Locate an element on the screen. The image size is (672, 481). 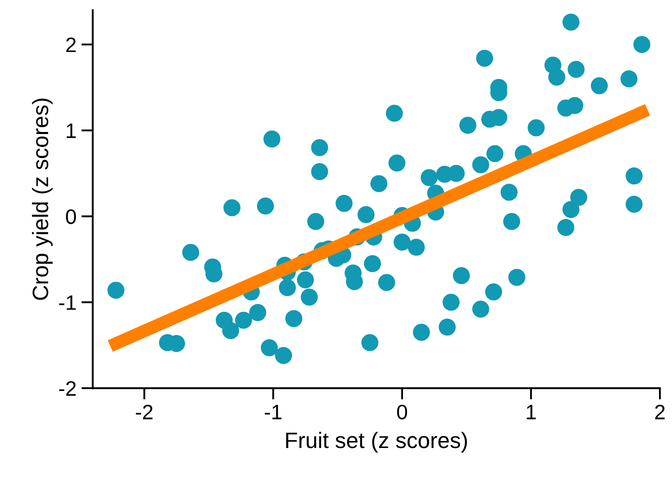
y-tick-label: 0 is located at coordinates (71, 216).